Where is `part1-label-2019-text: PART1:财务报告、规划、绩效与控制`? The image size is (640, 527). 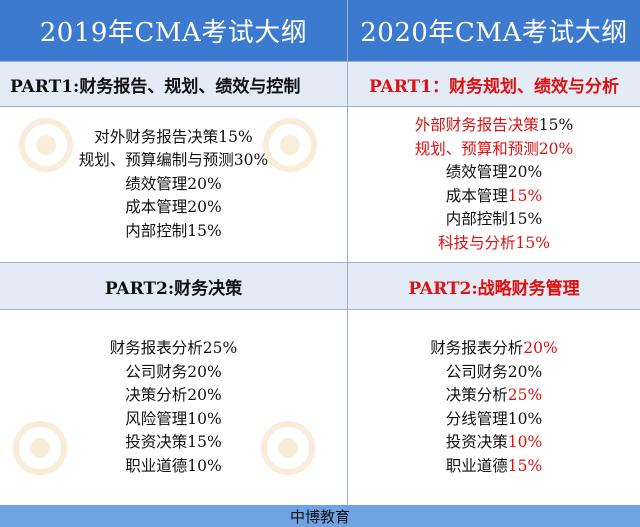 part1-label-2019-text: PART1:财务报告、规划、绩效与控制 is located at coordinates (155, 86).